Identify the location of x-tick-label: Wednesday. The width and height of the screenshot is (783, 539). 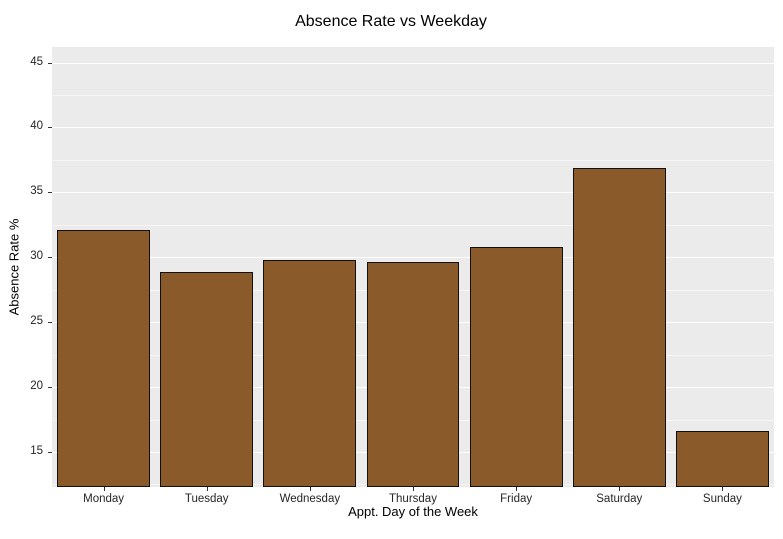
(310, 499).